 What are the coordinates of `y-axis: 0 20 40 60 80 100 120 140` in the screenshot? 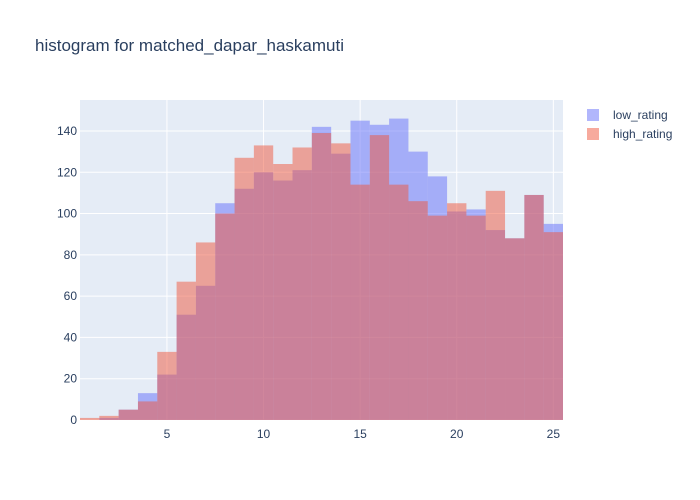 It's located at (67, 275).